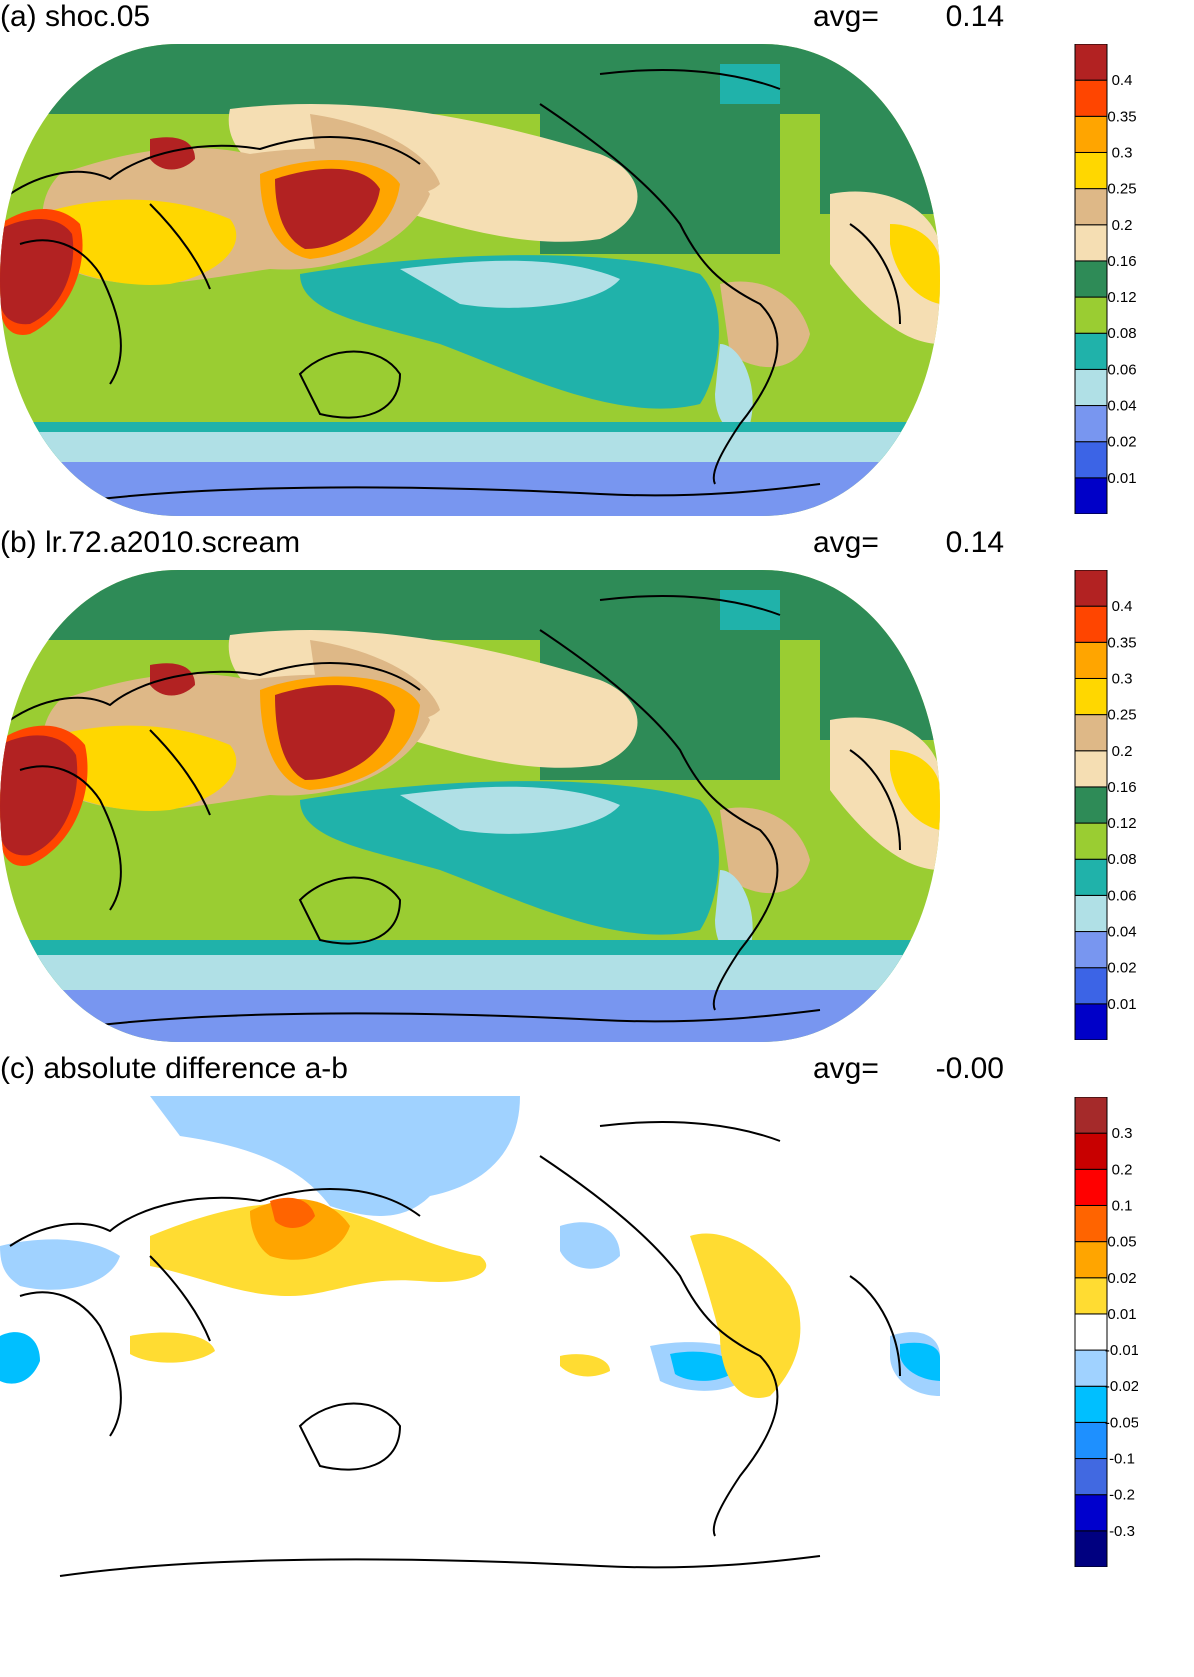 This screenshot has height=1677, width=1194. Describe the element at coordinates (704, 1366) in the screenshot. I see `field-south-pacific-core` at that location.